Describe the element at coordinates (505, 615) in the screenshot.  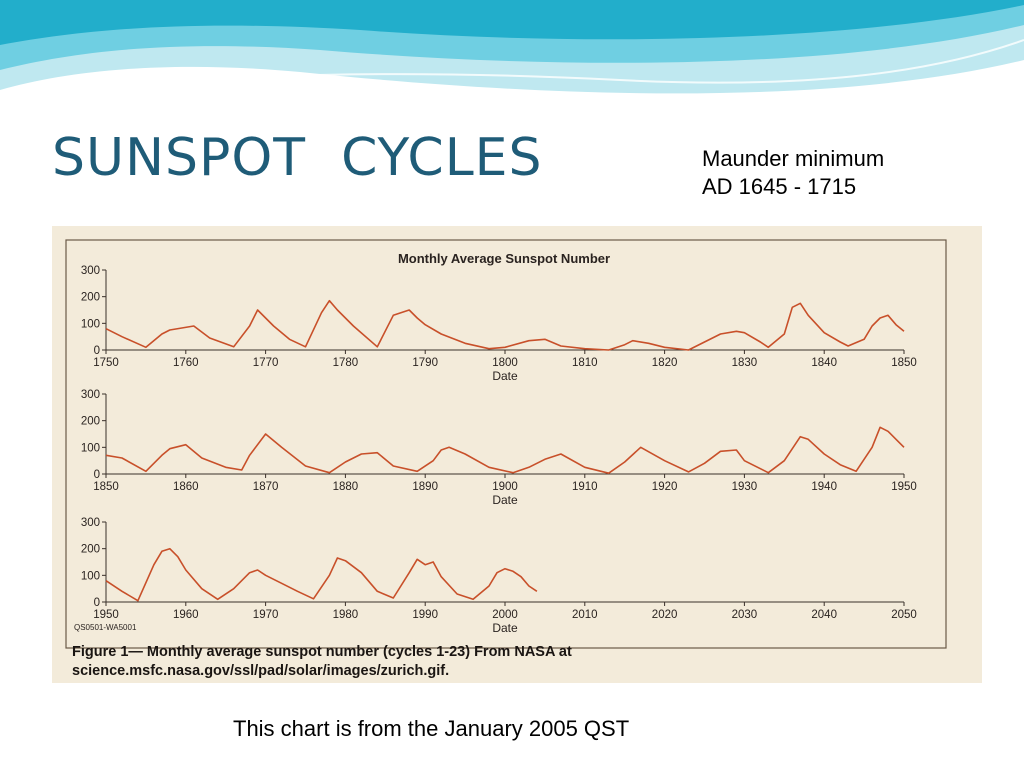
I see `x-tick-label: 2000` at that location.